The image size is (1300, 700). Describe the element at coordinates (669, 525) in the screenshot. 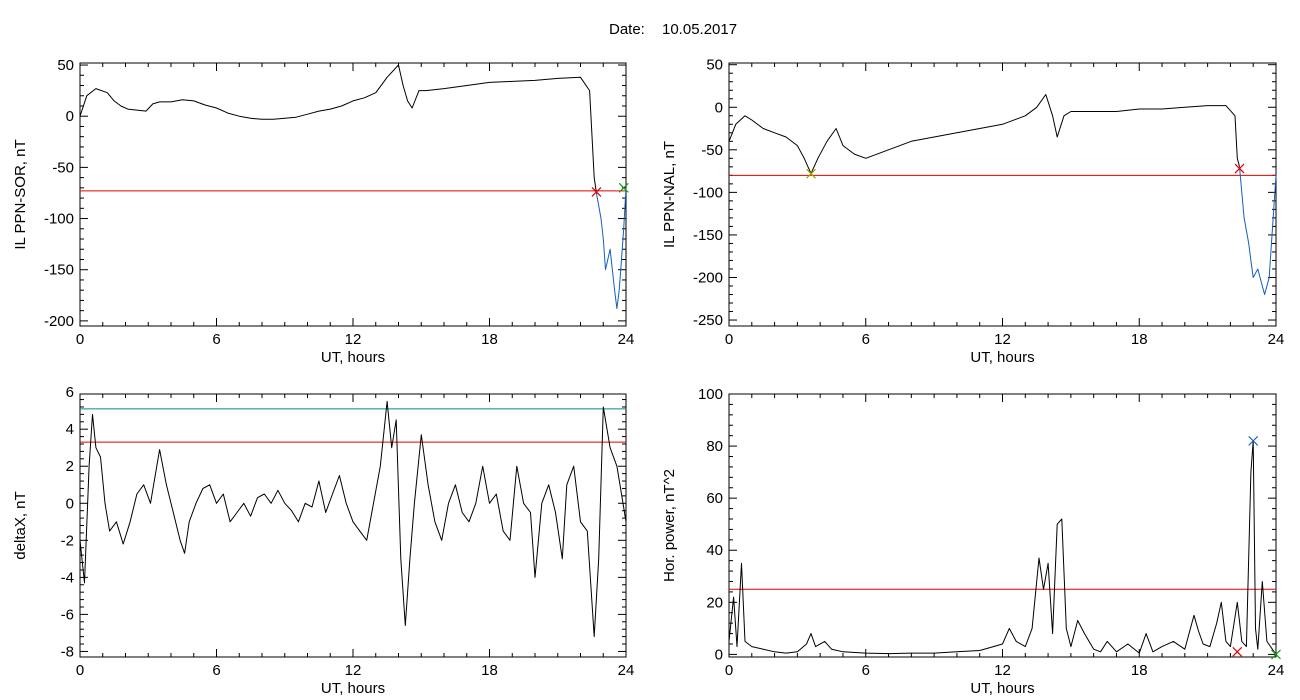

I see `y-axis-label: Hor. power, nT^2` at that location.